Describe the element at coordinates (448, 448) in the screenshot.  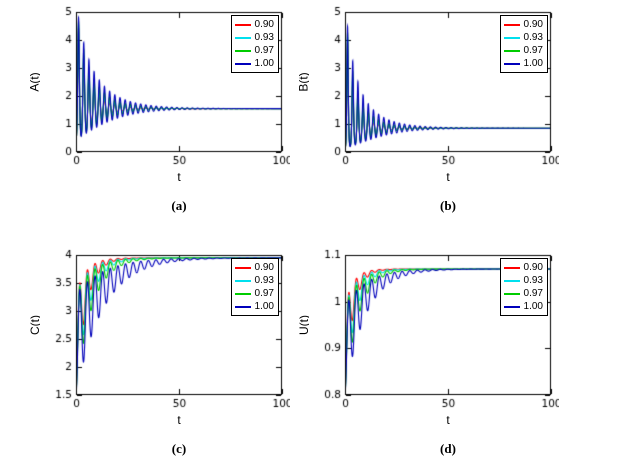
I see `subplot-caption: (d)` at that location.